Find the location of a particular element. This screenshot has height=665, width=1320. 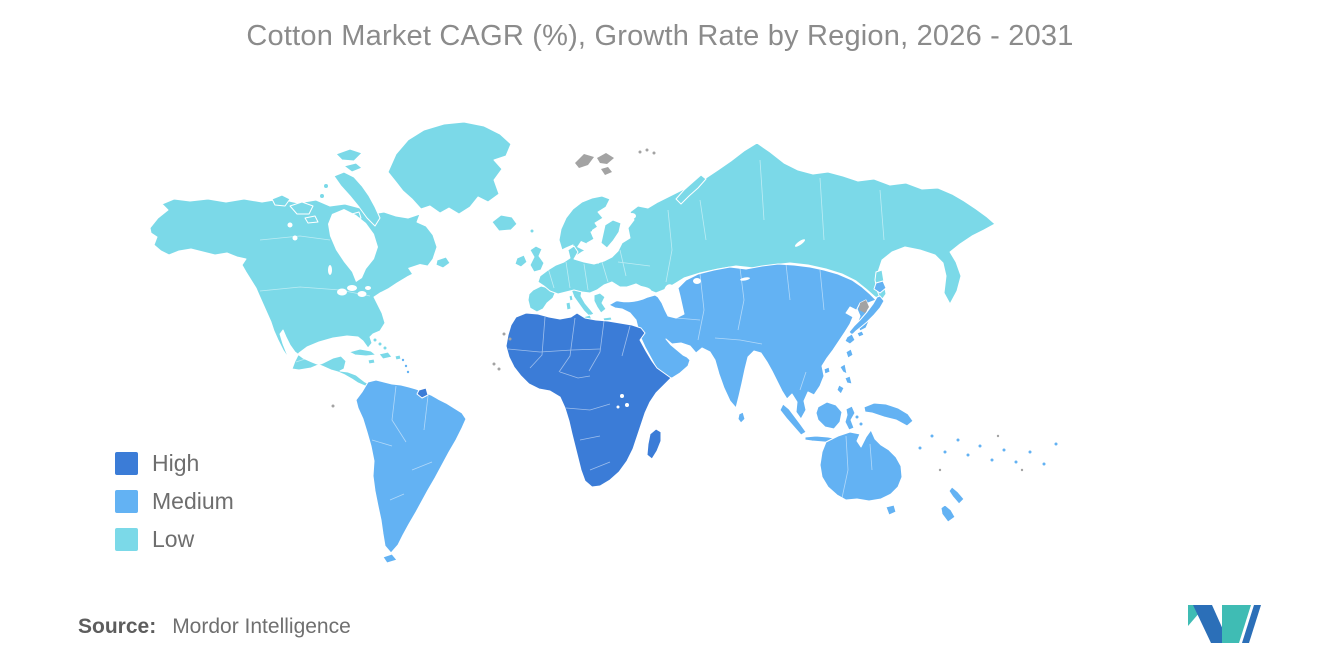

legend-item-low: Low is located at coordinates (174, 539).